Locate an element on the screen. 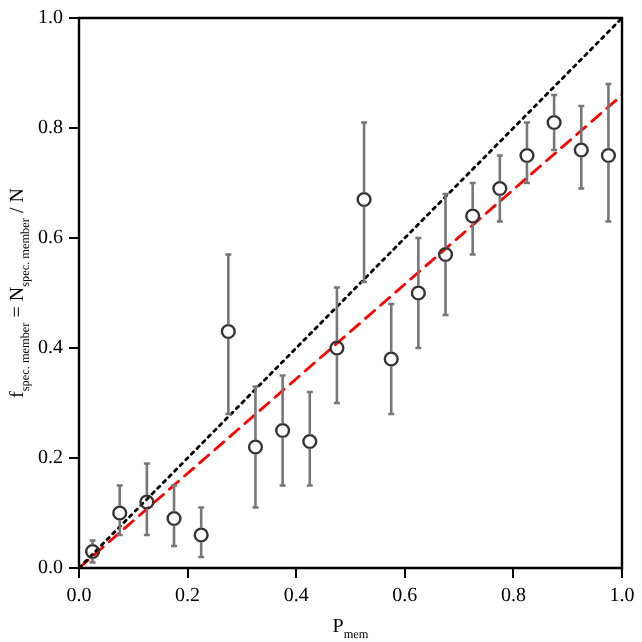 Image resolution: width=642 pixels, height=642 pixels. x-tick-label: 0.6 is located at coordinates (405, 596).